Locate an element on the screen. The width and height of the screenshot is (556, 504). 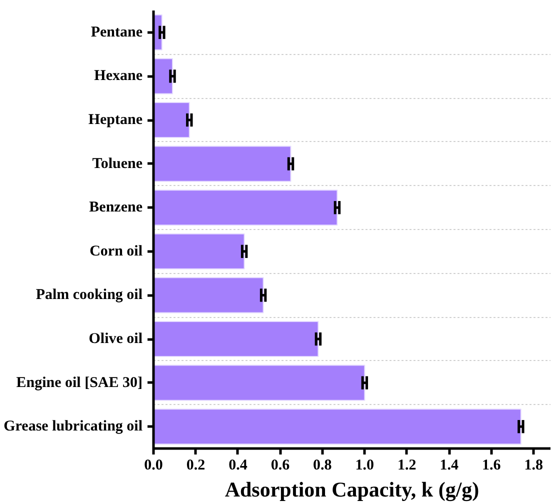
x-tick-label: 0.0 is located at coordinates (153, 466).